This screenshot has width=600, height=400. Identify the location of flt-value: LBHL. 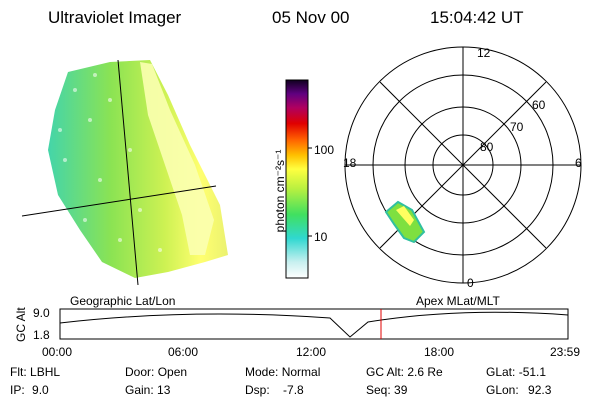
(45, 372).